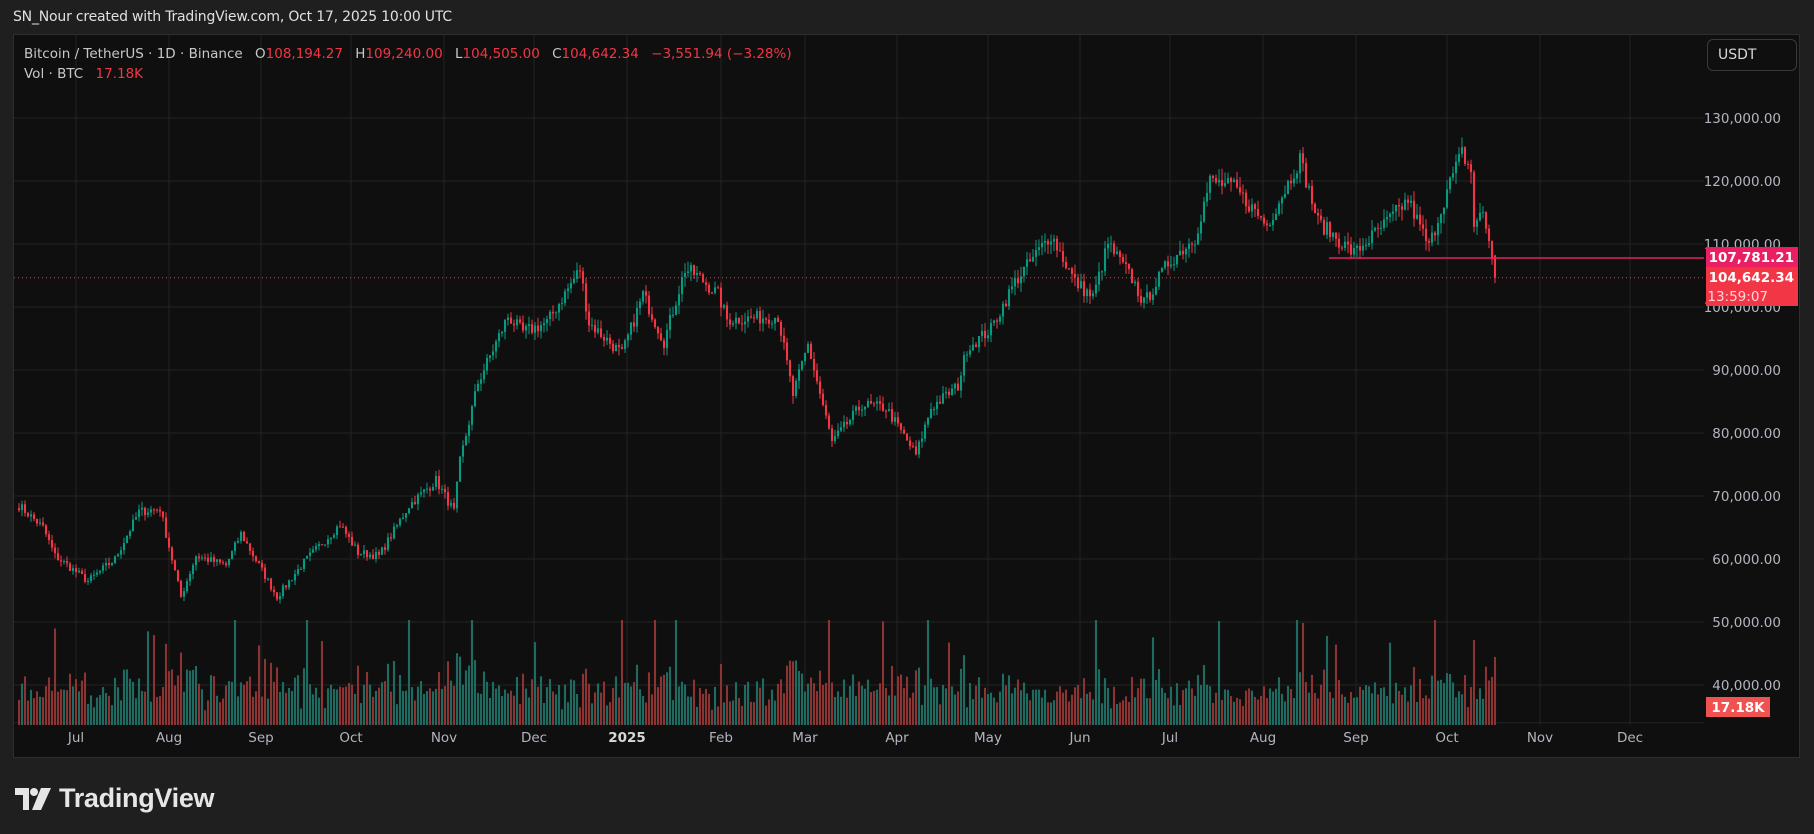  I want to click on time-axis-label: May, so click(988, 738).